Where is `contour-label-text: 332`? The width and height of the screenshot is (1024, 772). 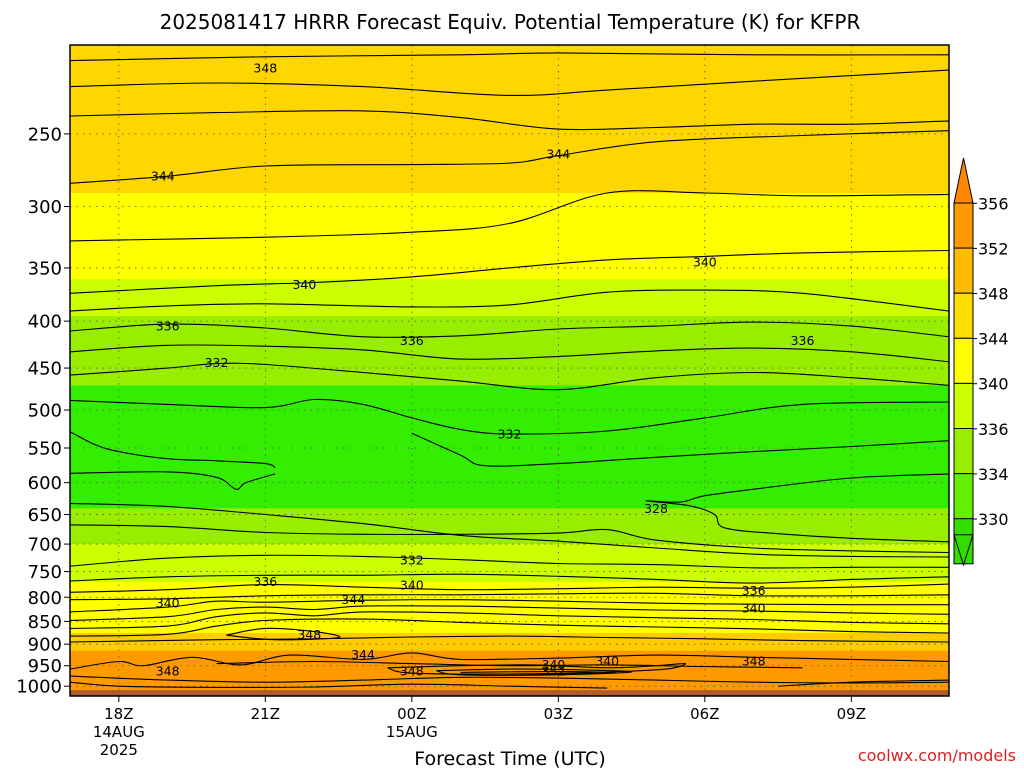
contour-label-text: 332 is located at coordinates (217, 362).